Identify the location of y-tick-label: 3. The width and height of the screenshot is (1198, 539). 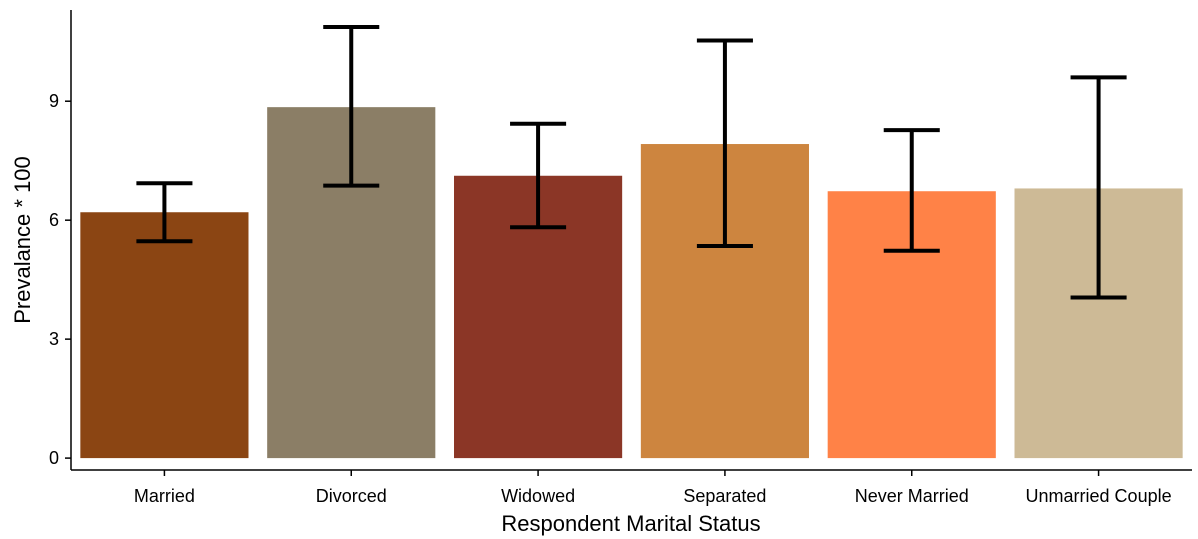
(54, 339).